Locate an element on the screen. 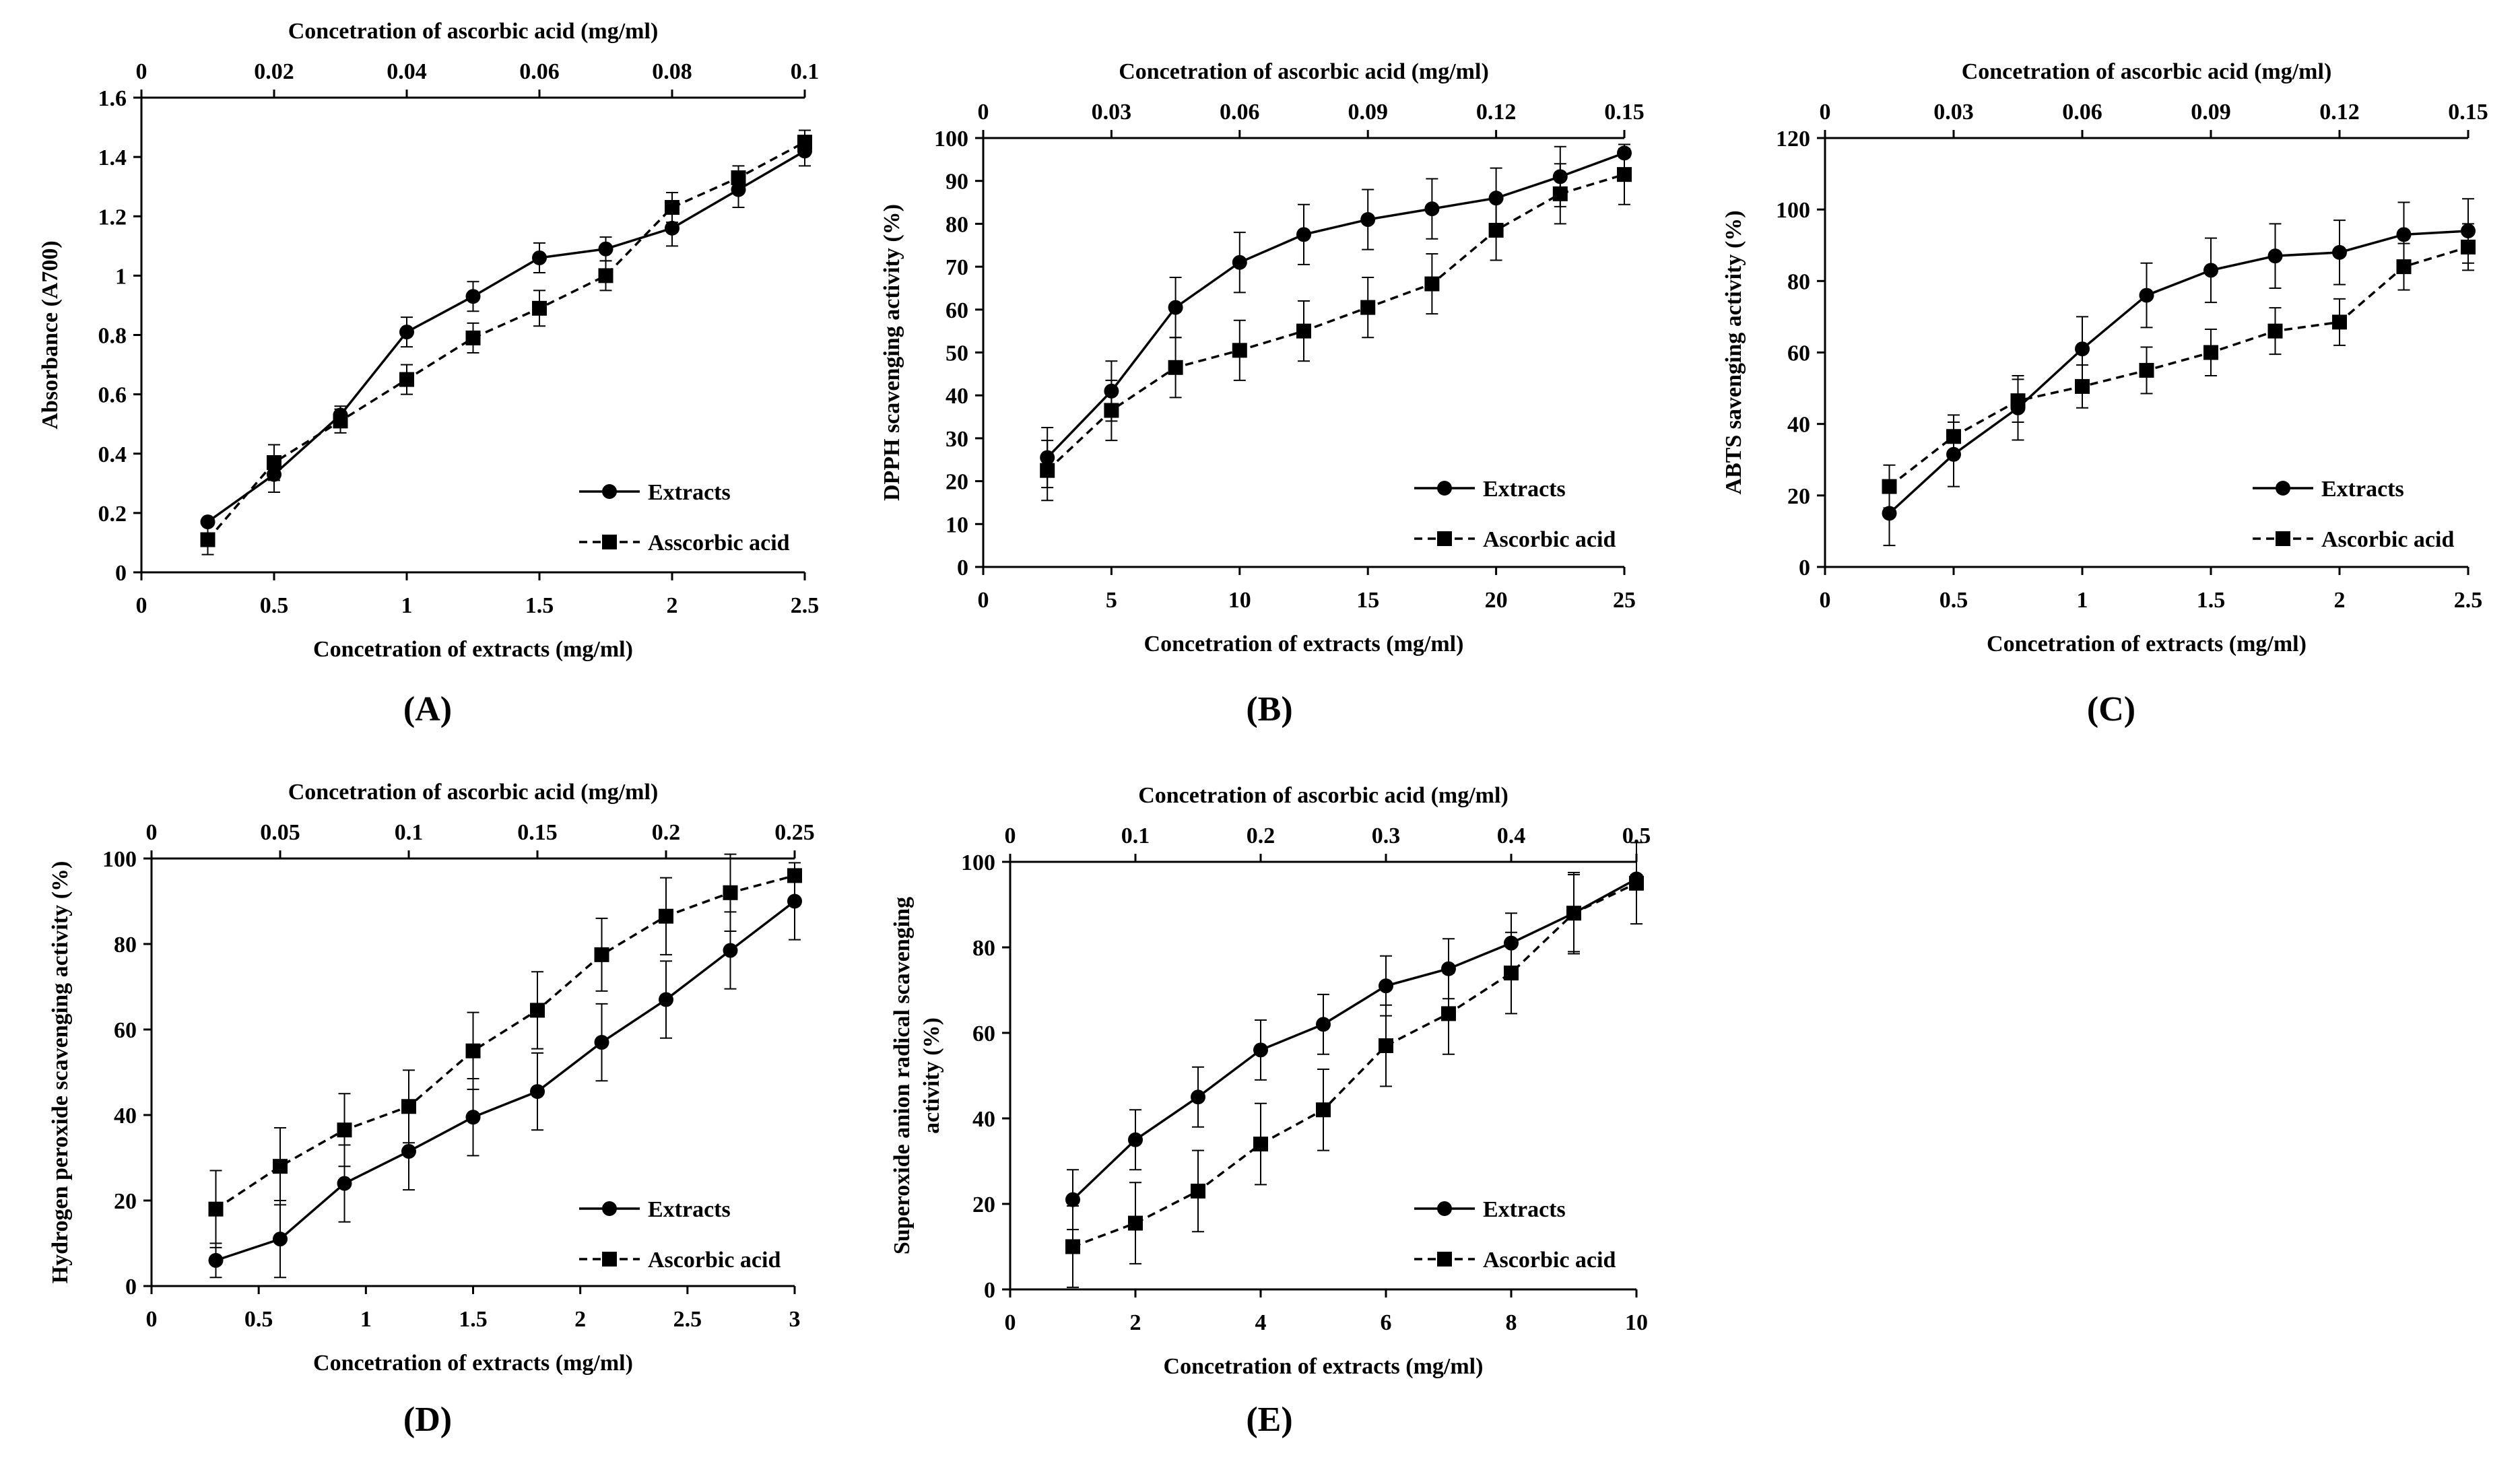  x2-tick-label: 0.03 is located at coordinates (1112, 112).